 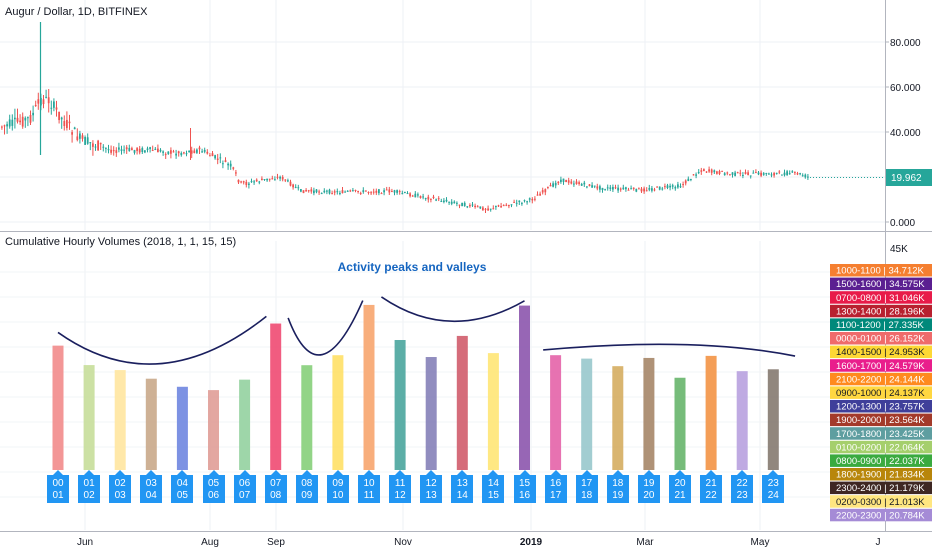 I want to click on hour-label-0506: 05 06, so click(x=213, y=486).